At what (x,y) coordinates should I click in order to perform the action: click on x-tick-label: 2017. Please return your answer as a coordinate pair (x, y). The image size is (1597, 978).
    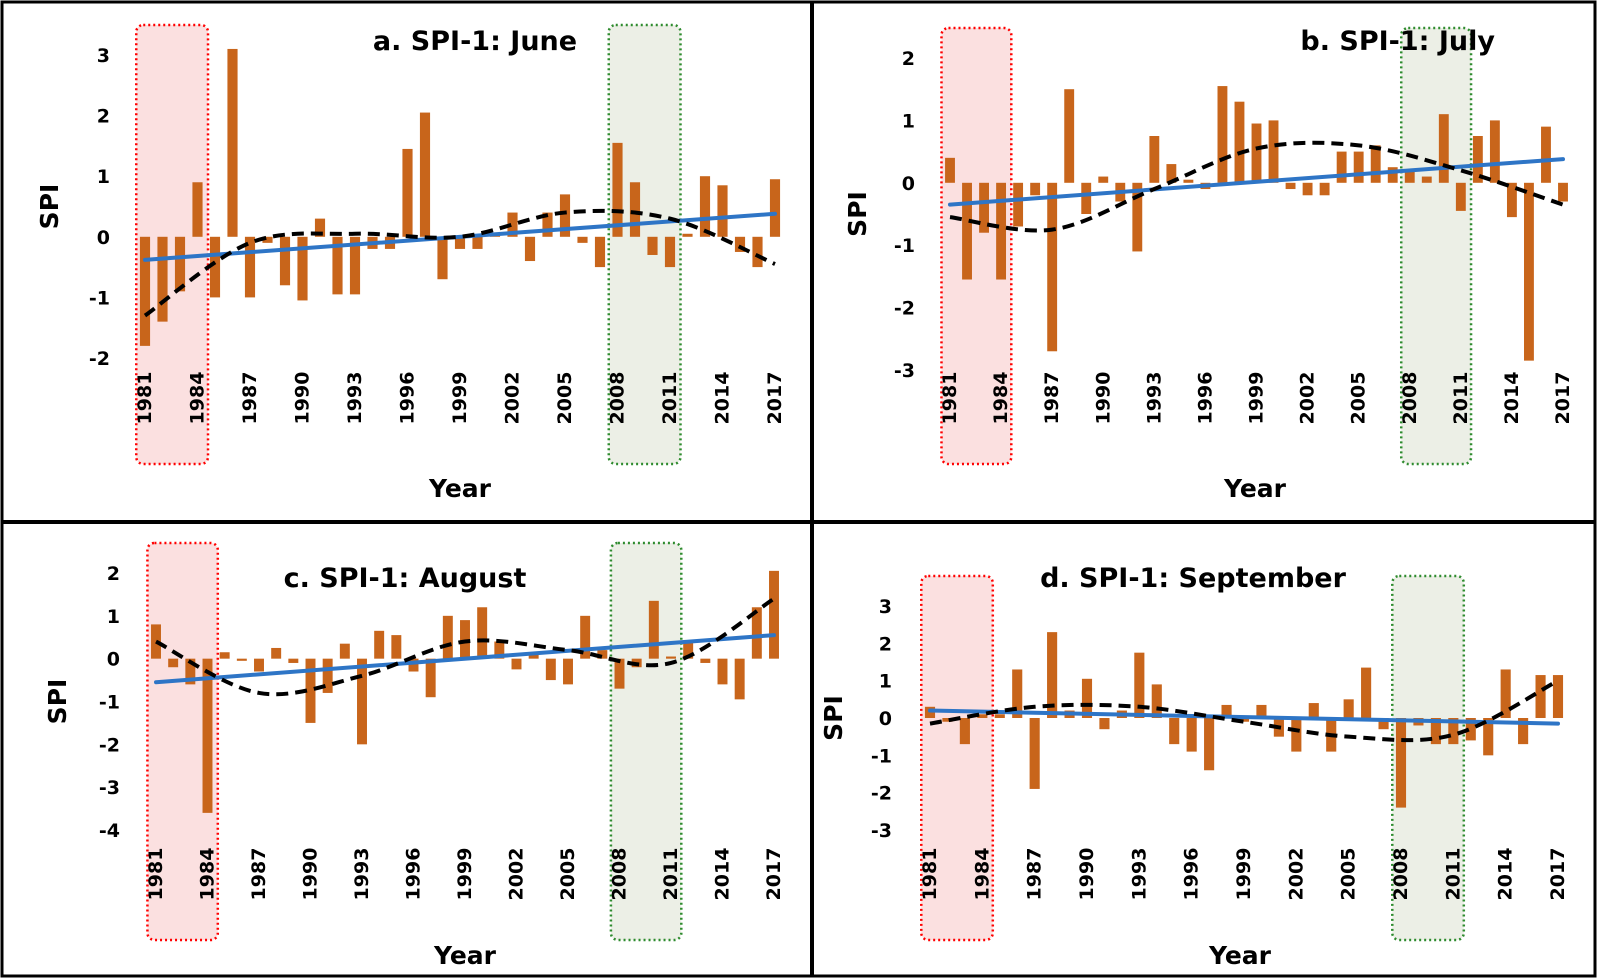
    Looking at the image, I should click on (774, 874).